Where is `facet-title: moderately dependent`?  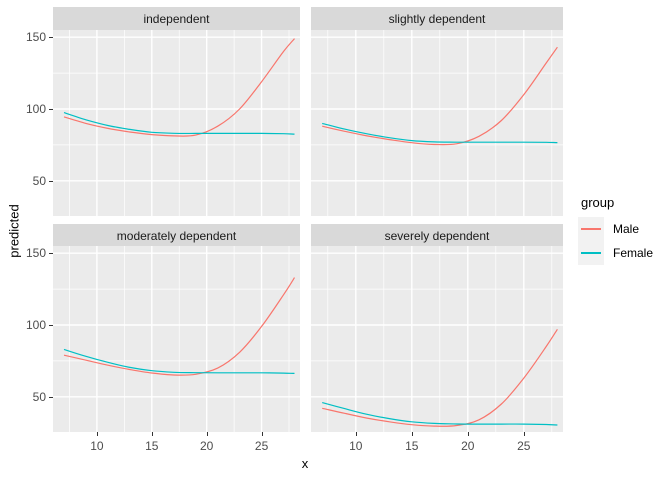
facet-title: moderately dependent is located at coordinates (176, 235).